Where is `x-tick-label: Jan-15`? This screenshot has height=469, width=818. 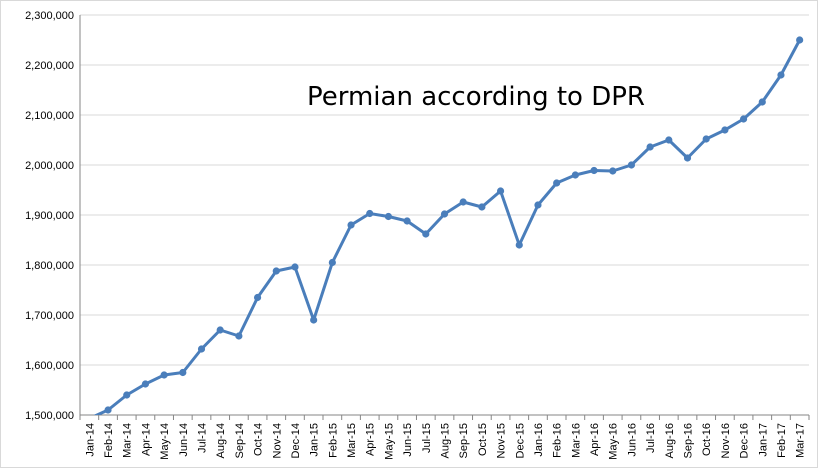 x-tick-label: Jan-15 is located at coordinates (315, 440).